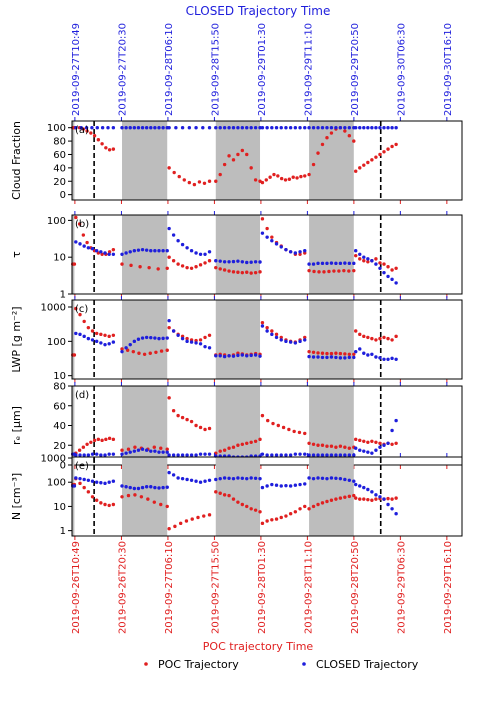  What do you see at coordinates (59, 142) in the screenshot?
I see `y-tick-label: 80` at bounding box center [59, 142].